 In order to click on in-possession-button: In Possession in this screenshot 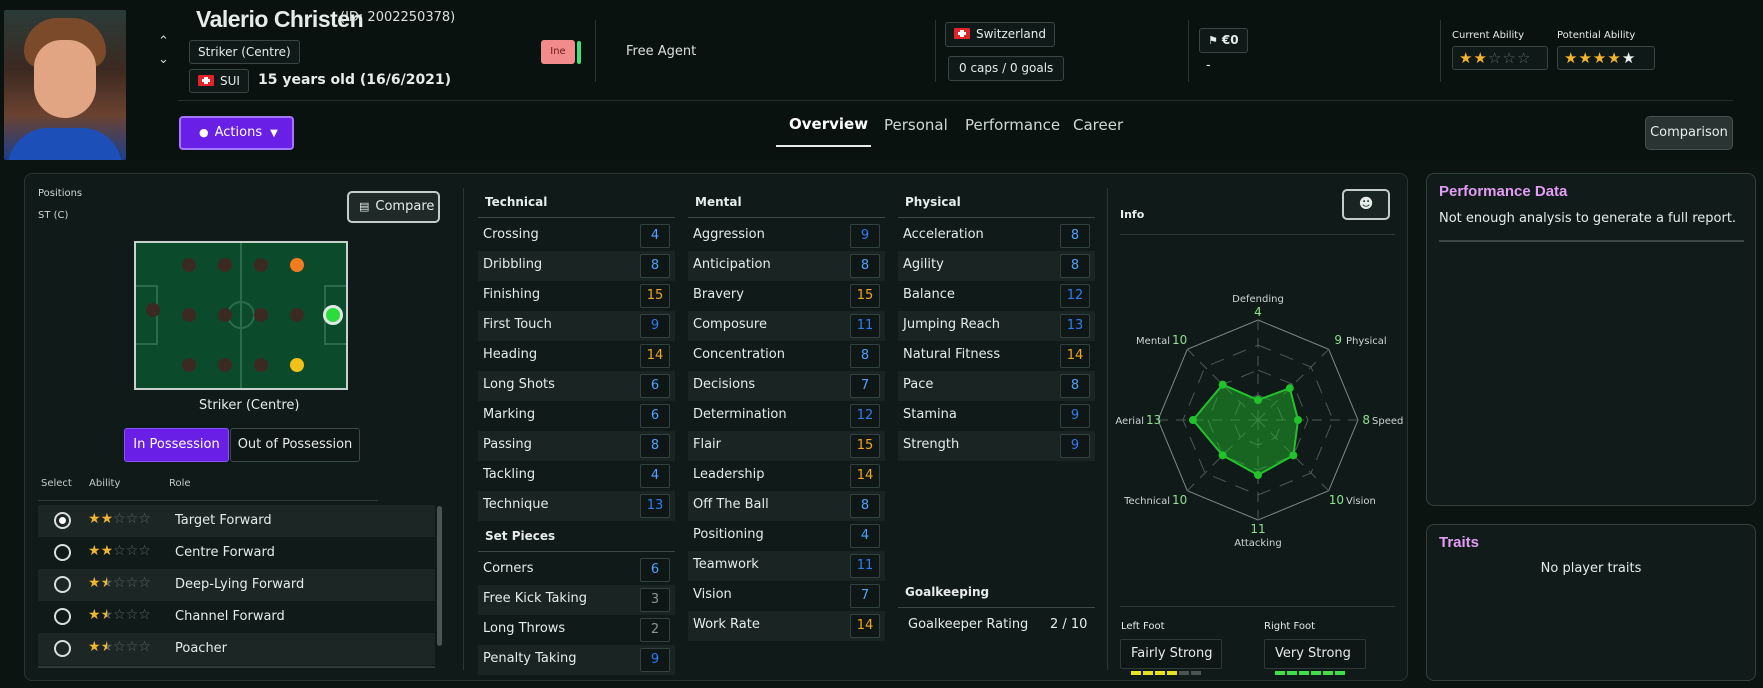, I will do `click(176, 445)`.